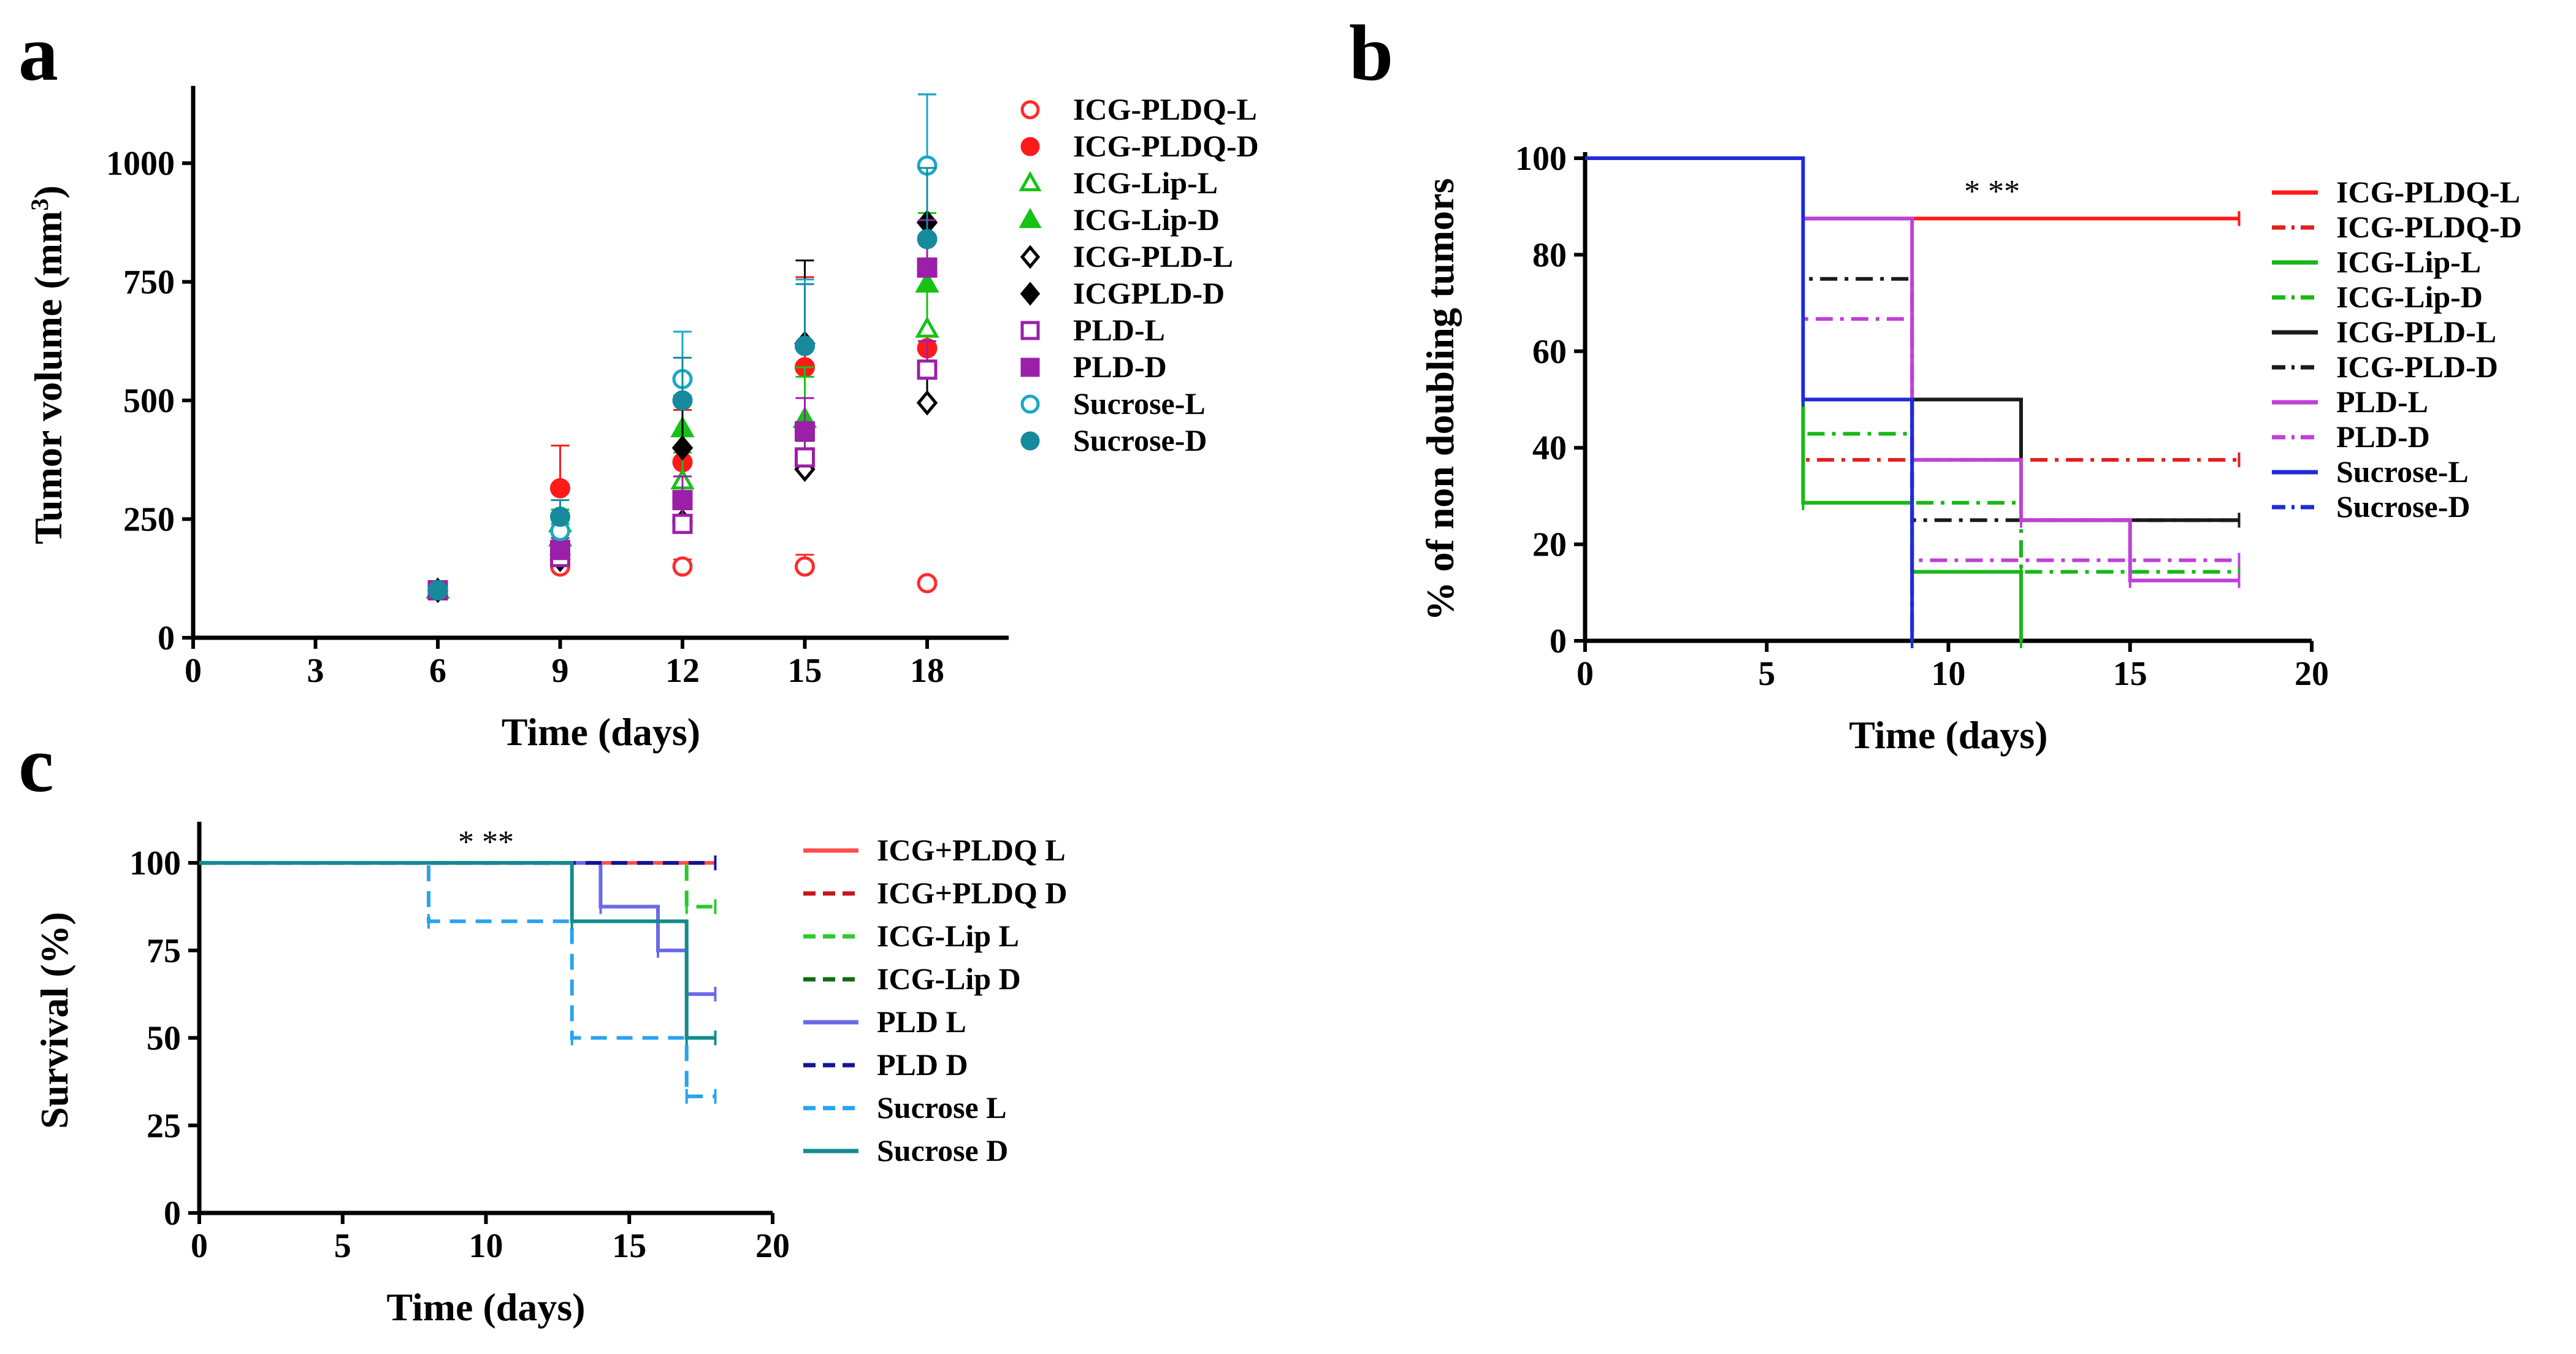 The image size is (2576, 1354). I want to click on legend-label-icg-pld-d: ICG-PLD-D, so click(2417, 367).